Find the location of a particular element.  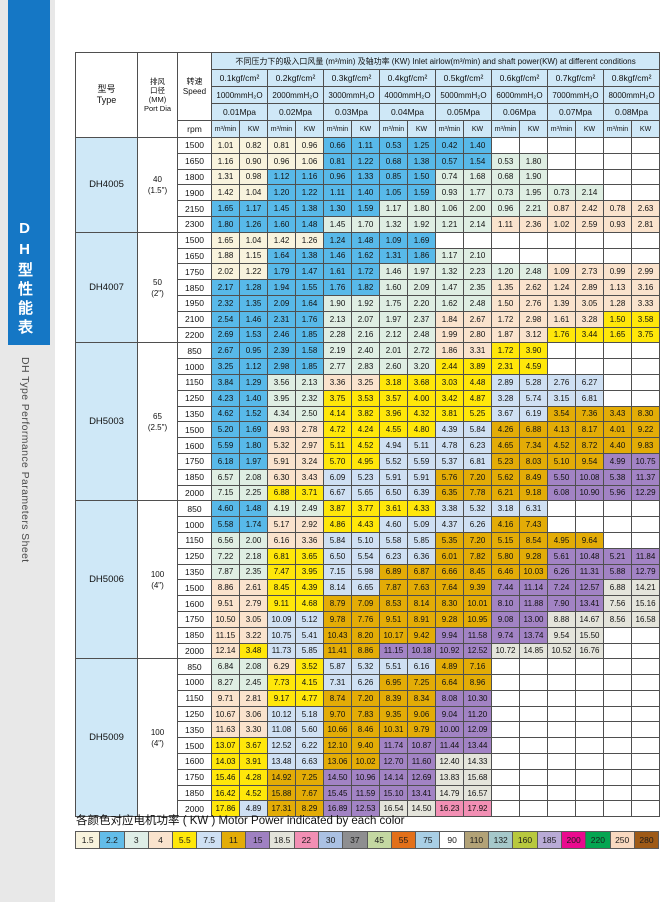

data-cell: 0.96 is located at coordinates (281, 161).